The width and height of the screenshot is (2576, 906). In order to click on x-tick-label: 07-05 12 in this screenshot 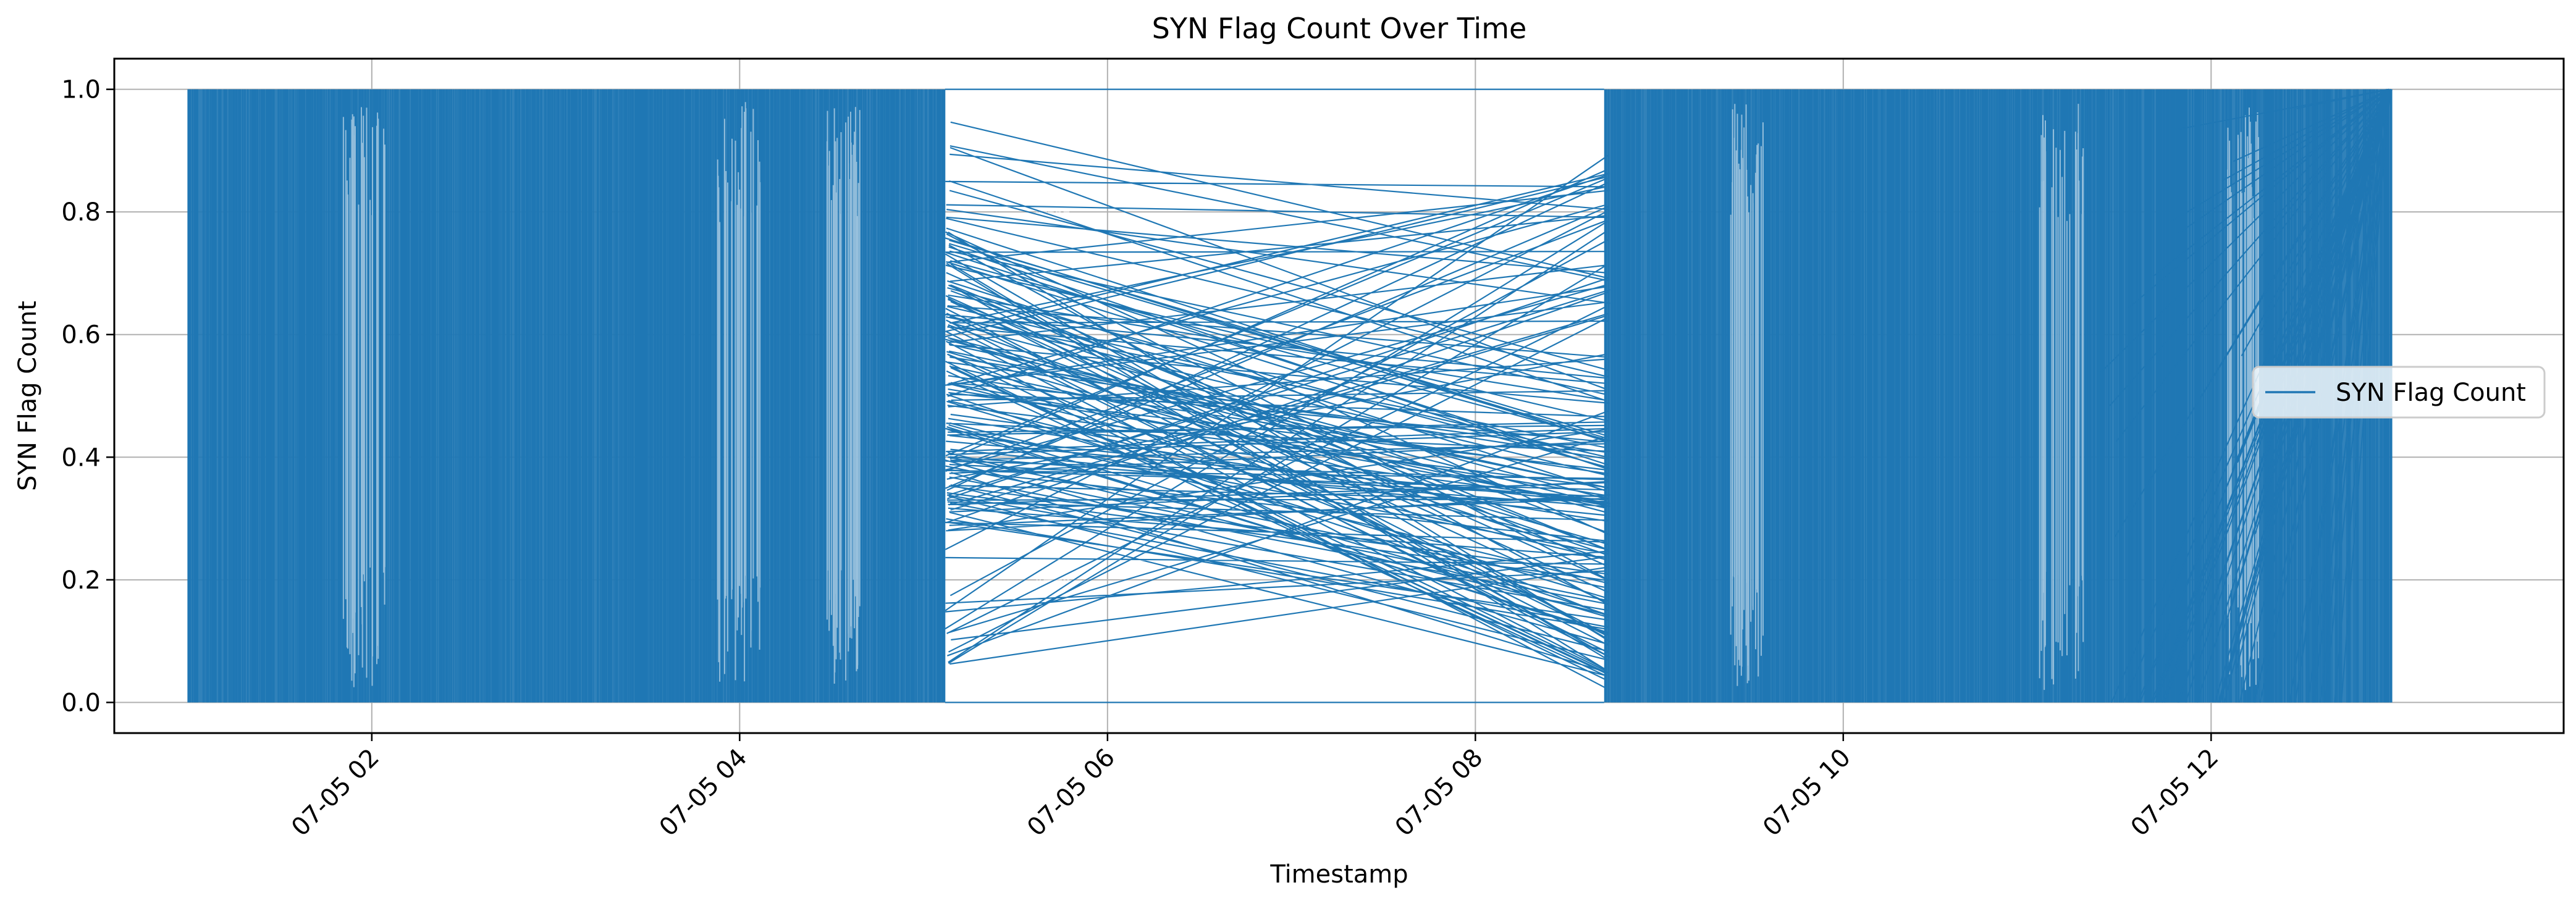, I will do `click(2175, 793)`.